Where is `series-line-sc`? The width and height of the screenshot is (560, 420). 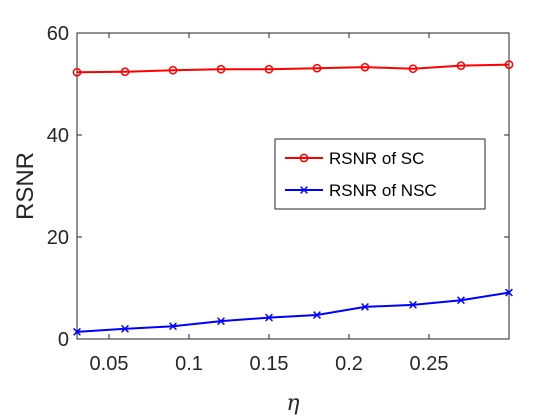 series-line-sc is located at coordinates (293, 68).